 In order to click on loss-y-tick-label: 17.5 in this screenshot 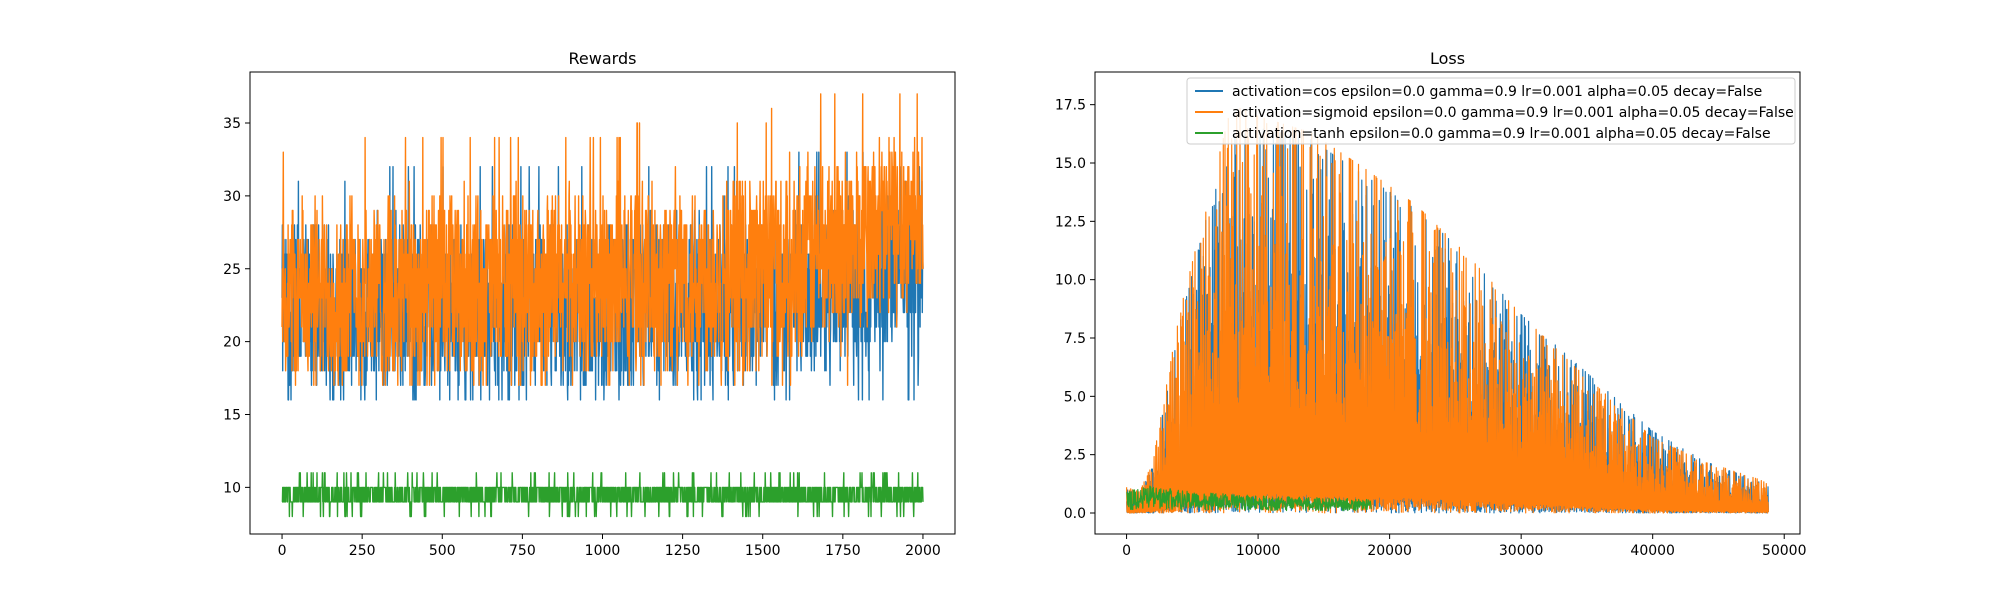, I will do `click(1070, 106)`.